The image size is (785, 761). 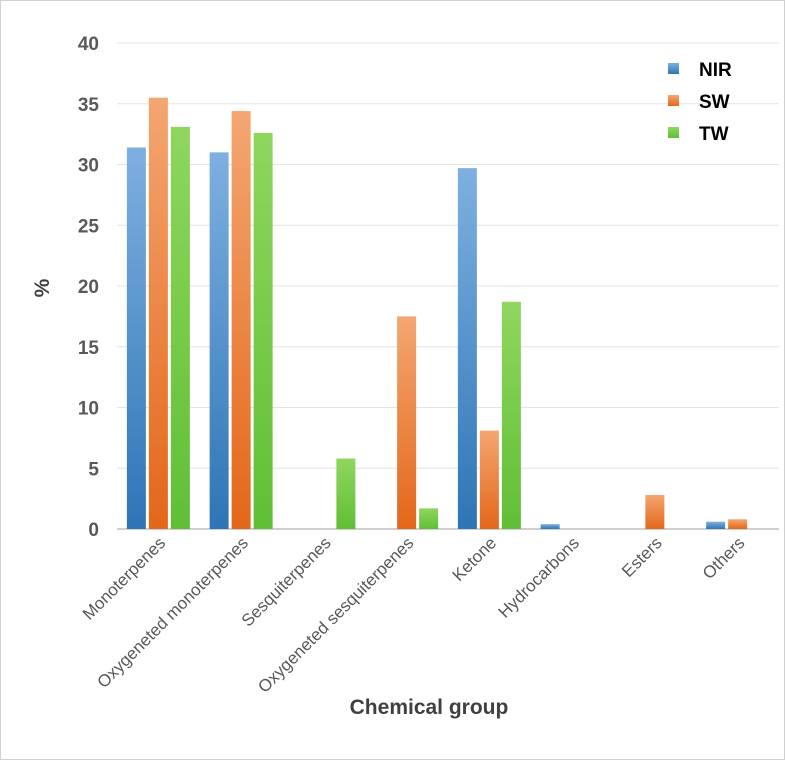 I want to click on y-tick-label: 20, so click(x=88, y=287).